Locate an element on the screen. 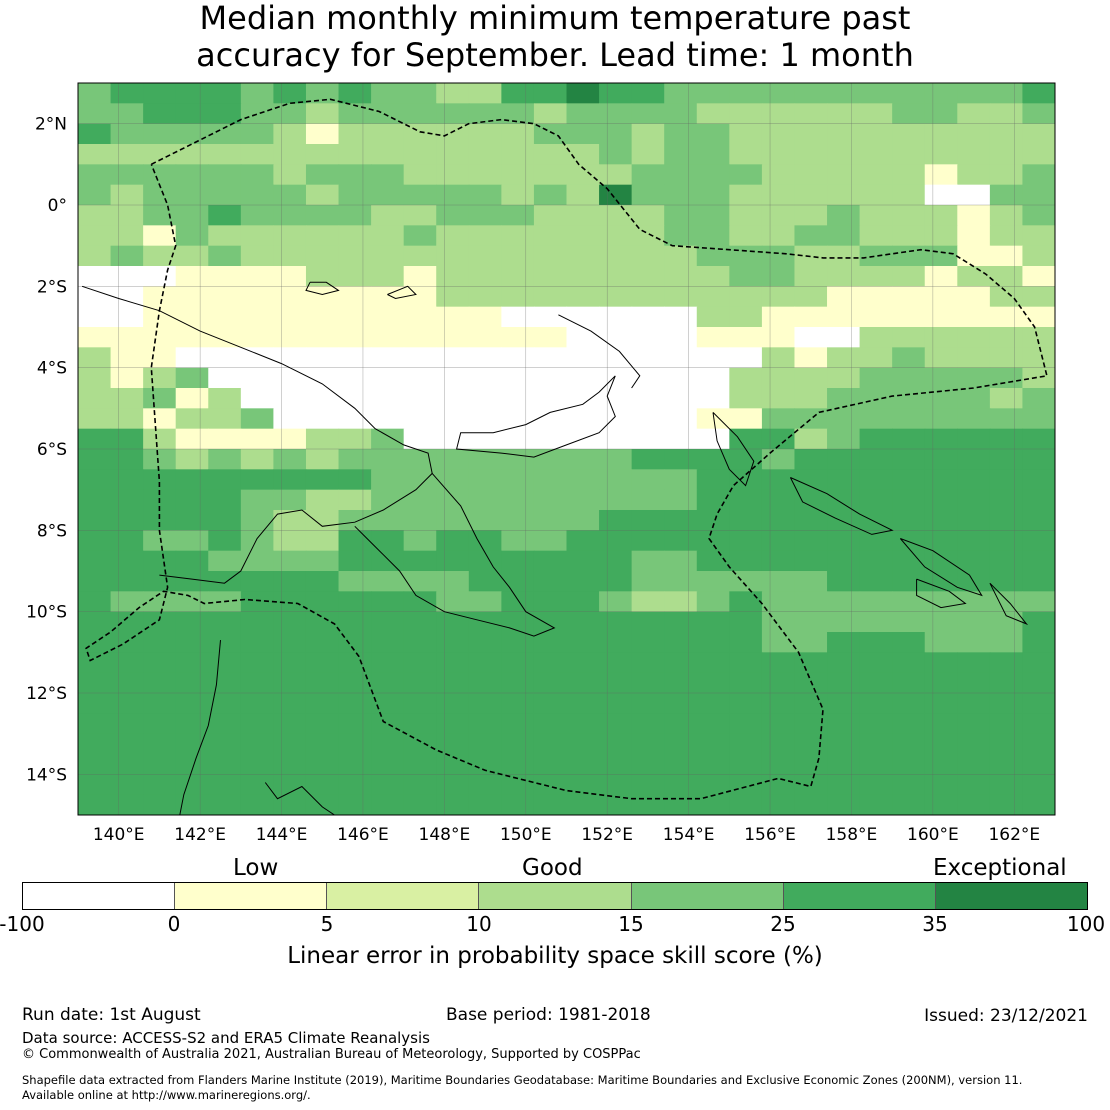 The image size is (1110, 1110). lon-tick-label: 150°E is located at coordinates (526, 835).